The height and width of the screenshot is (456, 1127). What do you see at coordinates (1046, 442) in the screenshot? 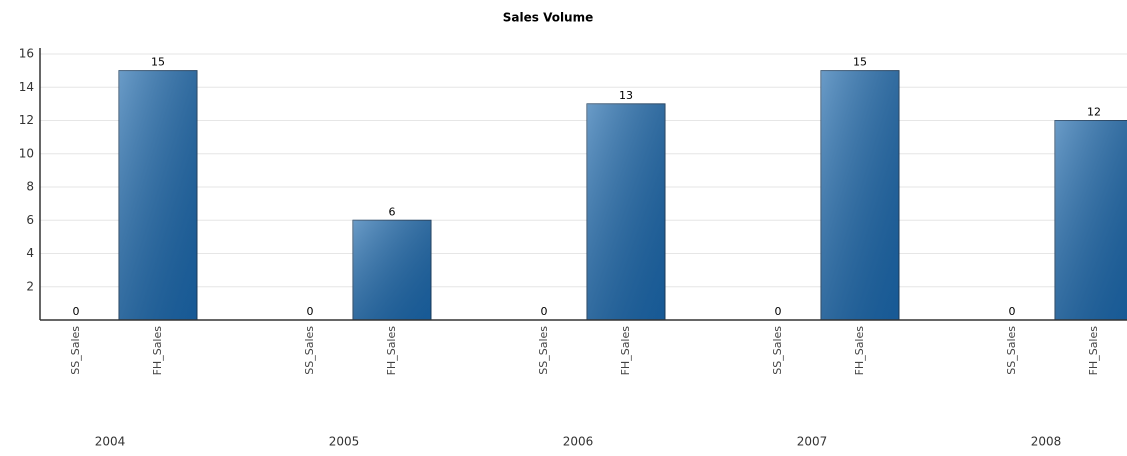
I see `x-tick-label: 2008` at bounding box center [1046, 442].